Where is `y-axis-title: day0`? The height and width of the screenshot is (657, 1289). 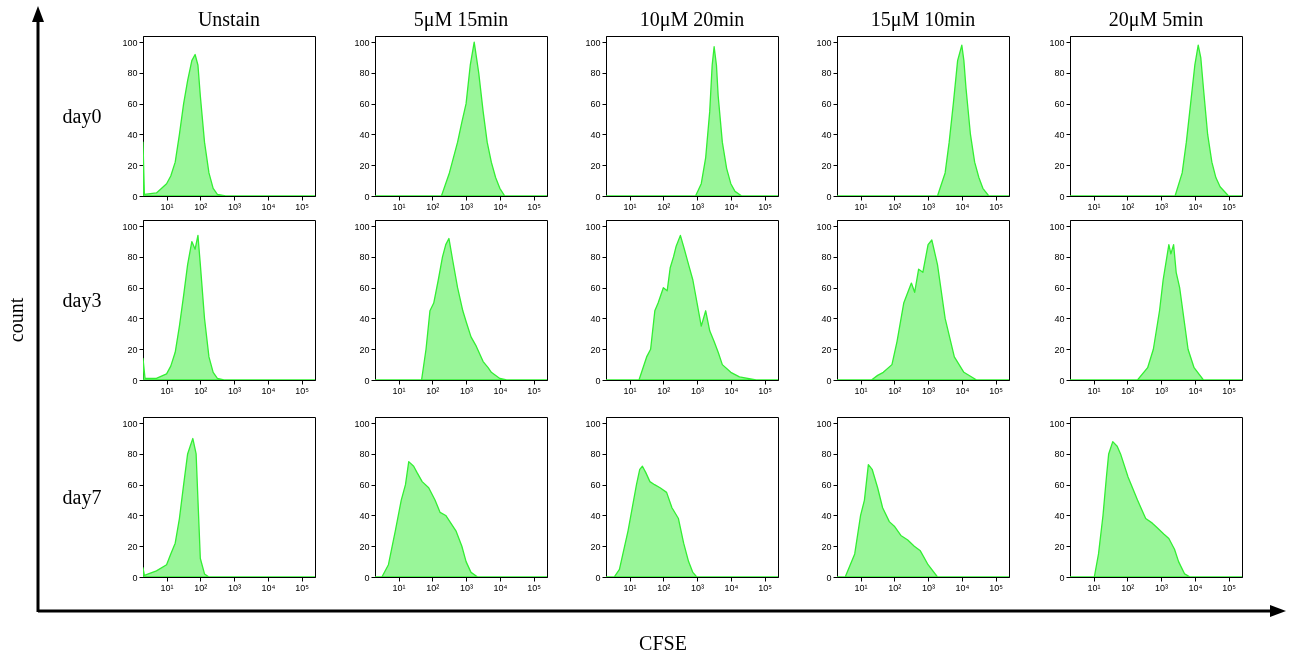
y-axis-title: day0 is located at coordinates (82, 116).